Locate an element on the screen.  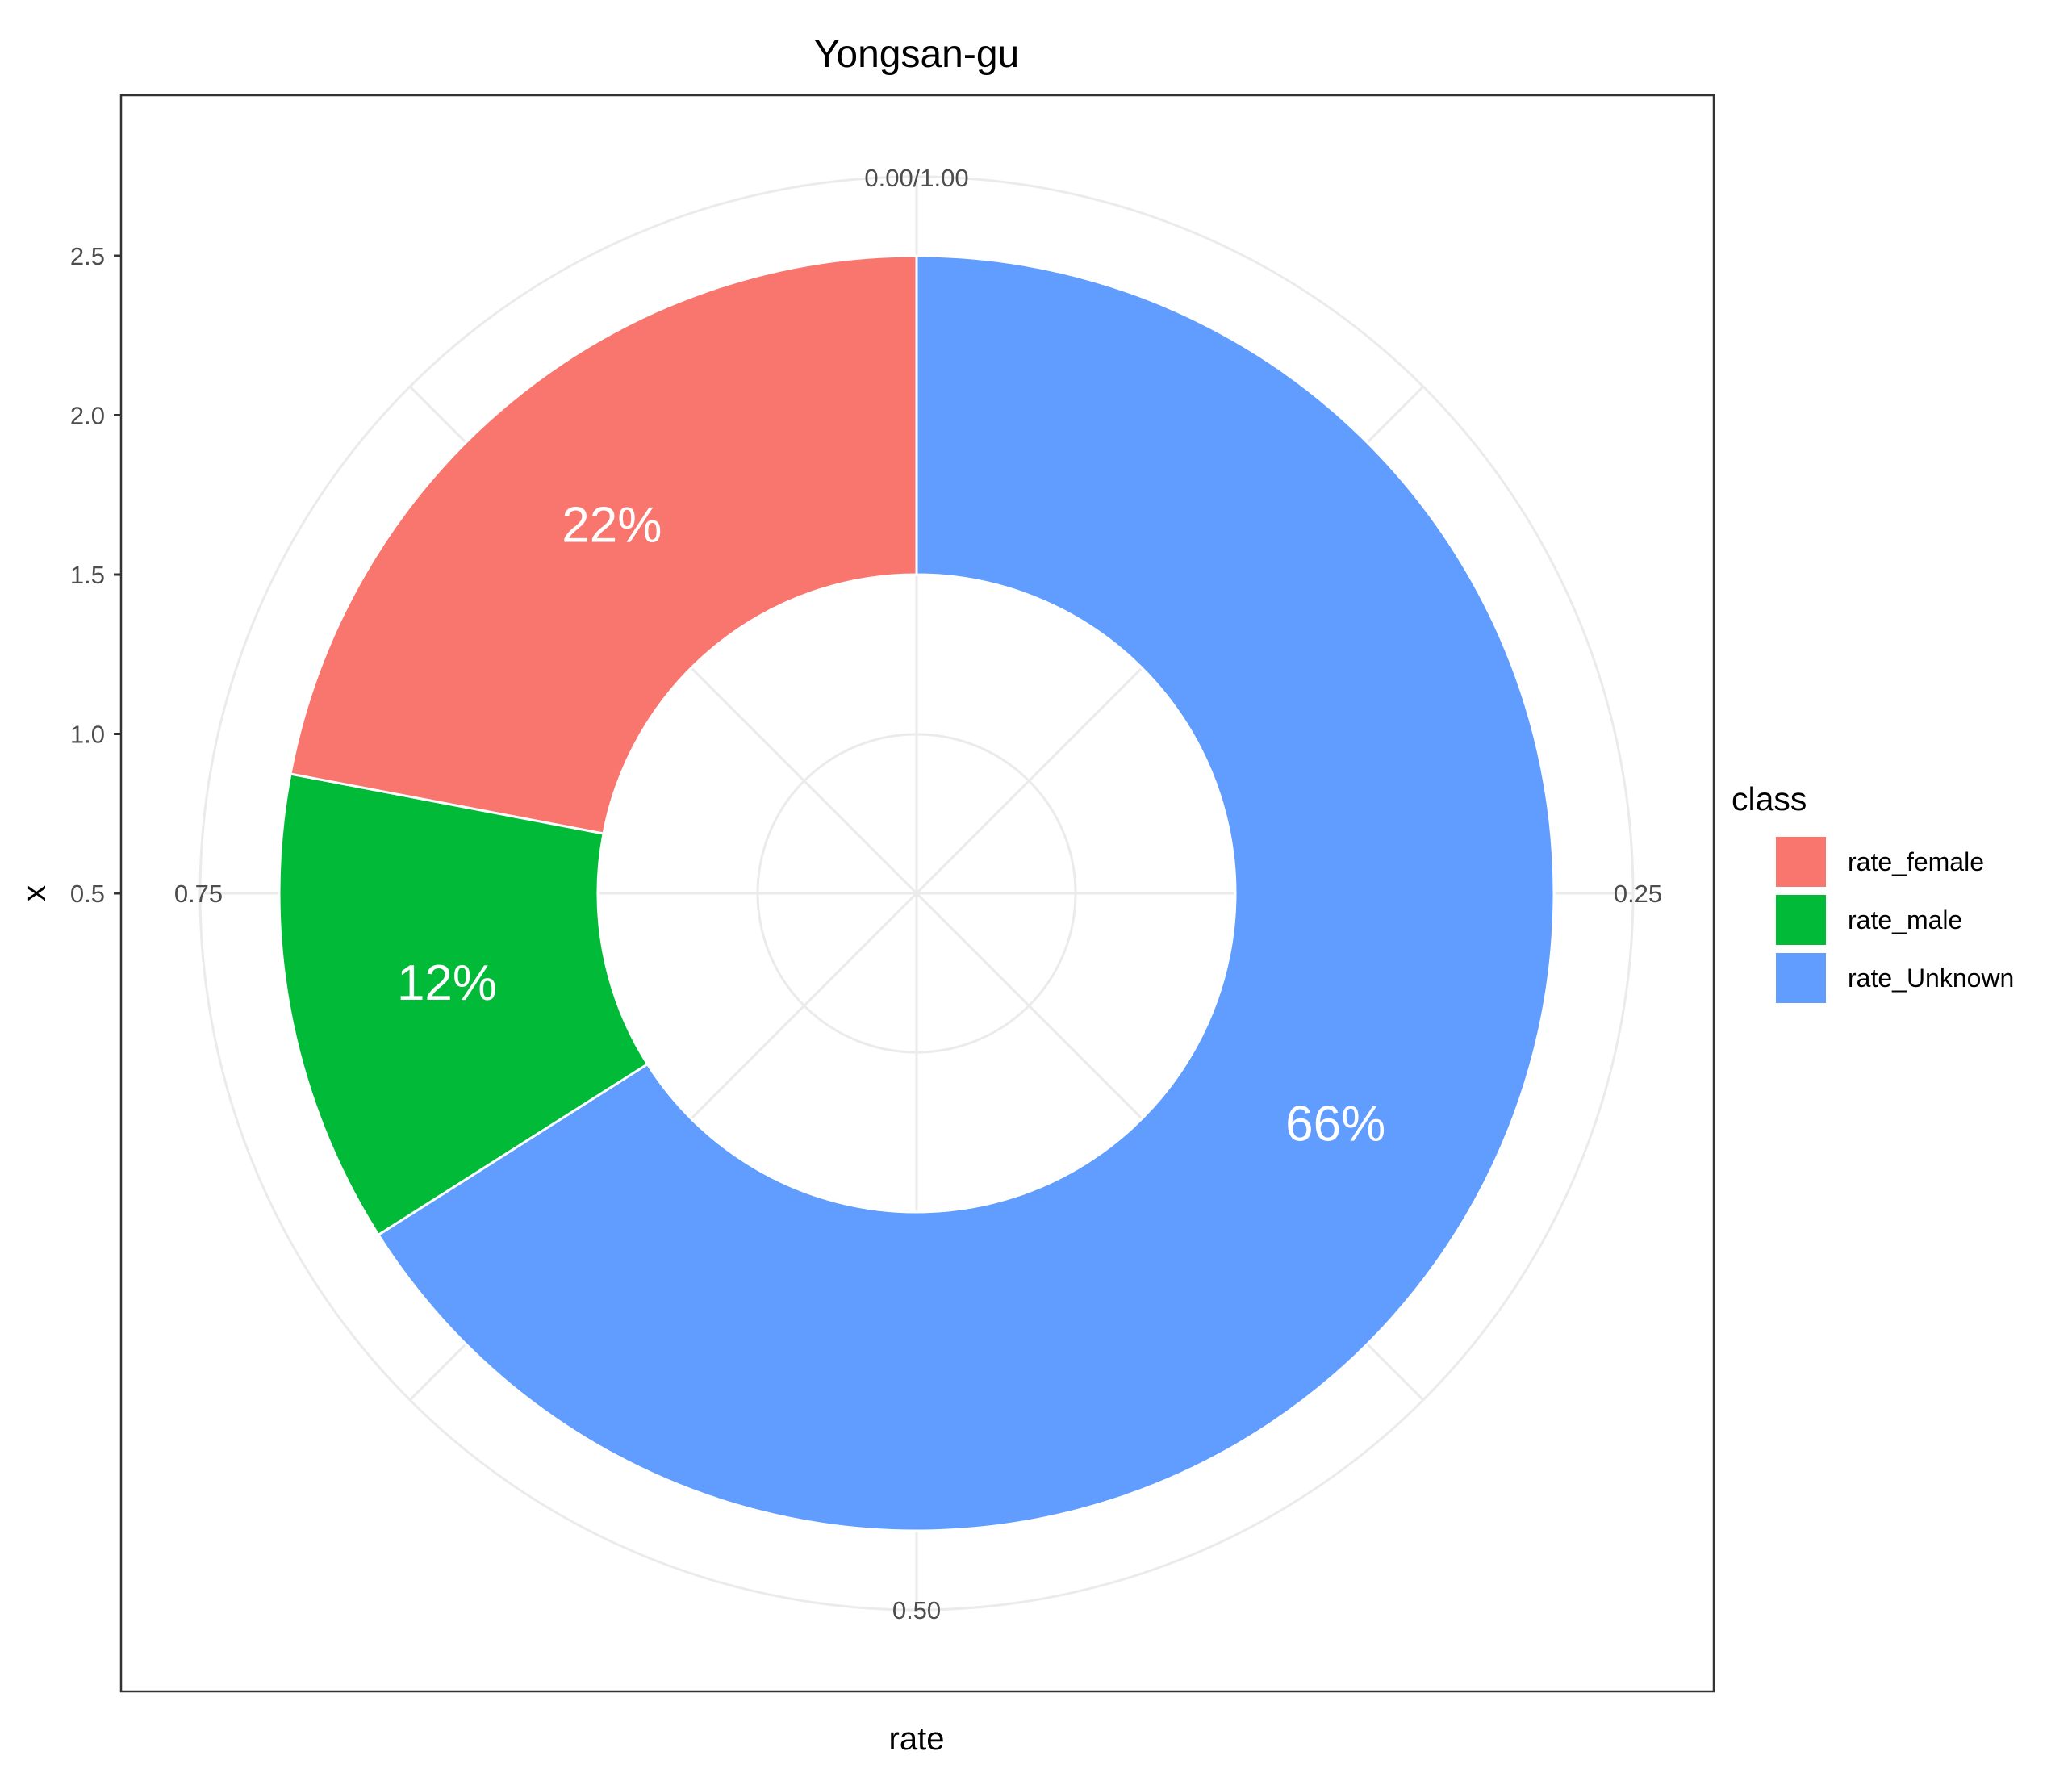
legend-swatch-rate_male is located at coordinates (1801, 920).